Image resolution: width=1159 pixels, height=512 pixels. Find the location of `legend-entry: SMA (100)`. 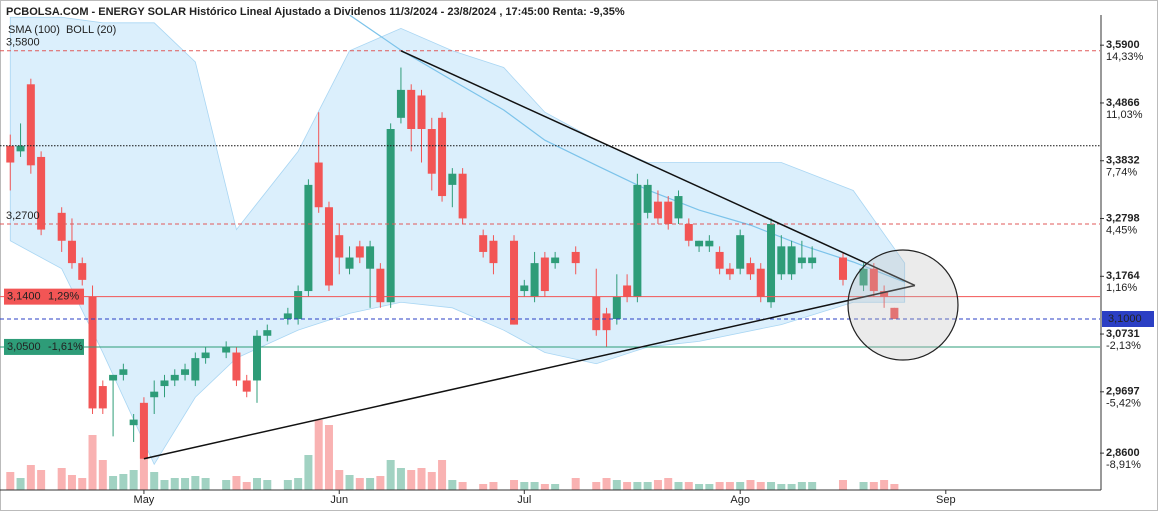

legend-entry: SMA (100) is located at coordinates (34, 30).